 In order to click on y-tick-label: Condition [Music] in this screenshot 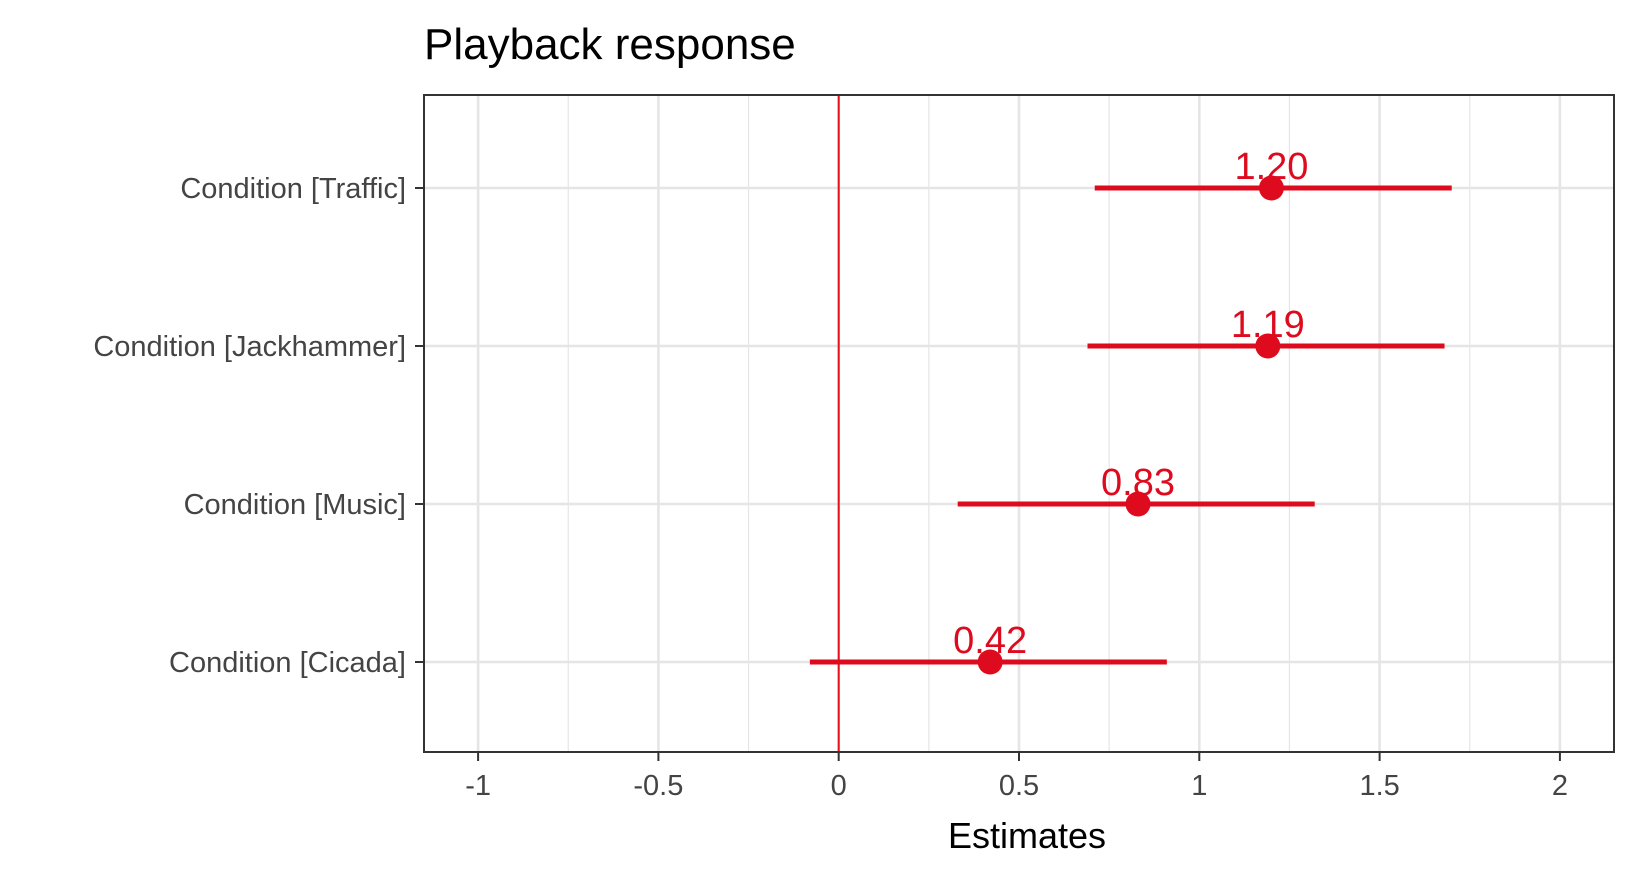, I will do `click(295, 505)`.